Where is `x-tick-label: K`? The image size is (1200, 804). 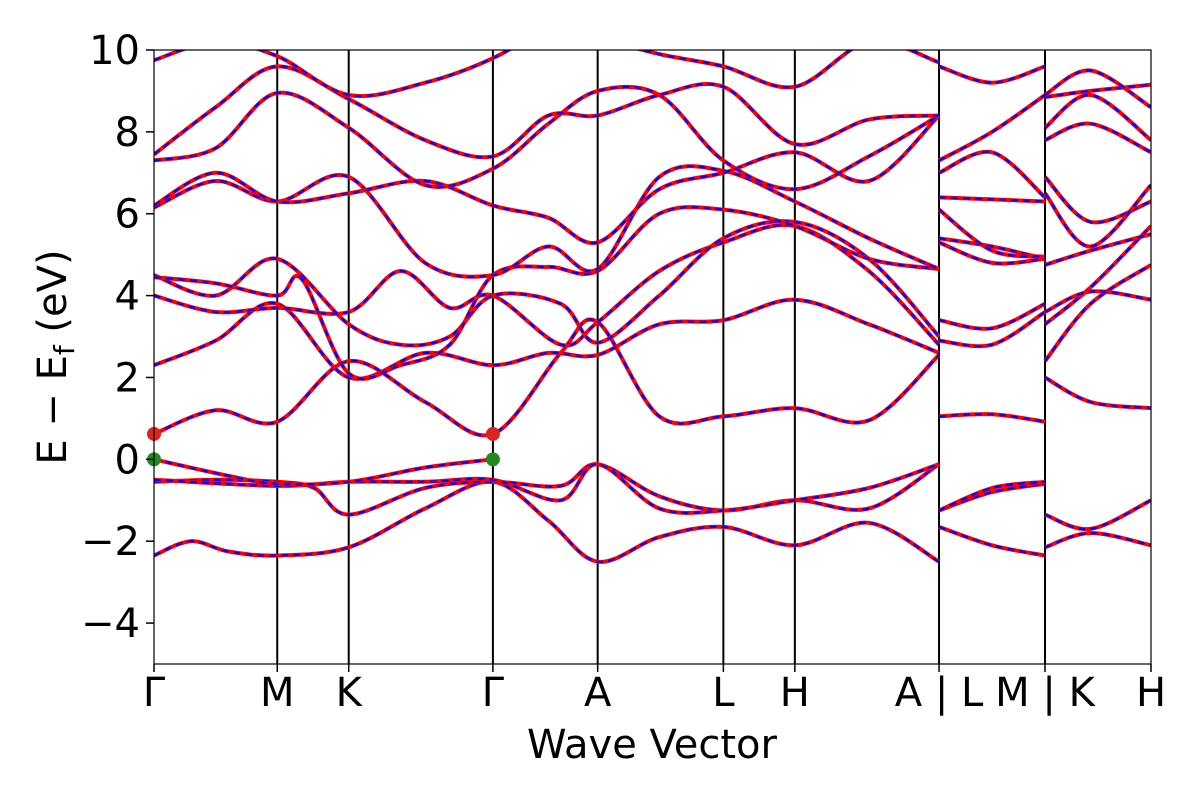
x-tick-label: K is located at coordinates (350, 693).